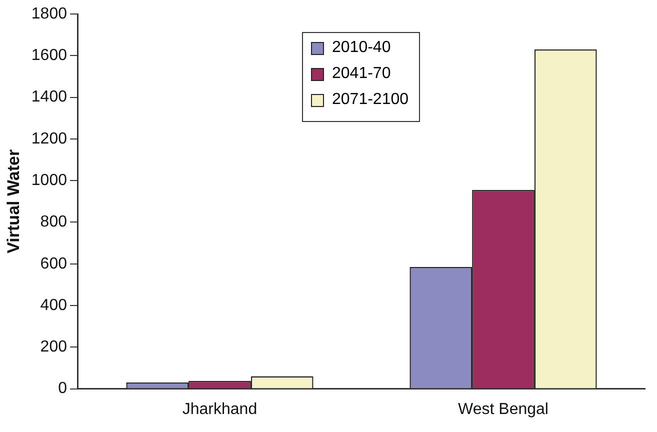  What do you see at coordinates (54, 222) in the screenshot?
I see `y-tick-label: 800` at bounding box center [54, 222].